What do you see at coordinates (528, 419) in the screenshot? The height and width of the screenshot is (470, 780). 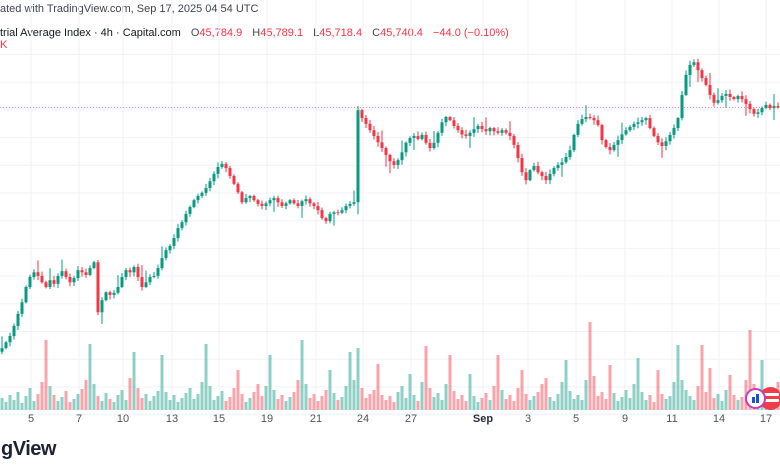 I see `x-tick-label: 3` at bounding box center [528, 419].